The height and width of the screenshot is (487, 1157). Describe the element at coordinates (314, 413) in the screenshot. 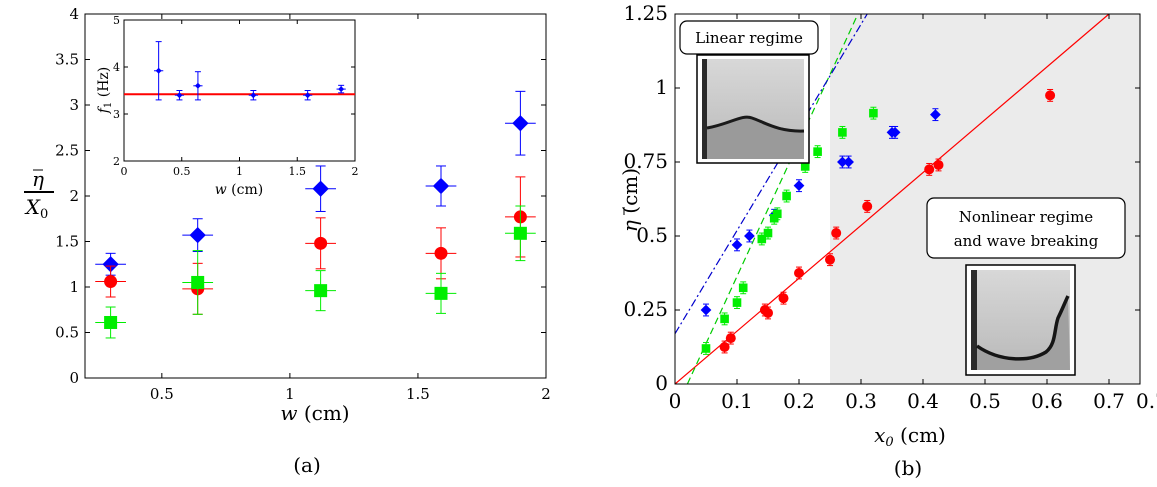

I see `panel-a-x-label: w (cm)` at that location.